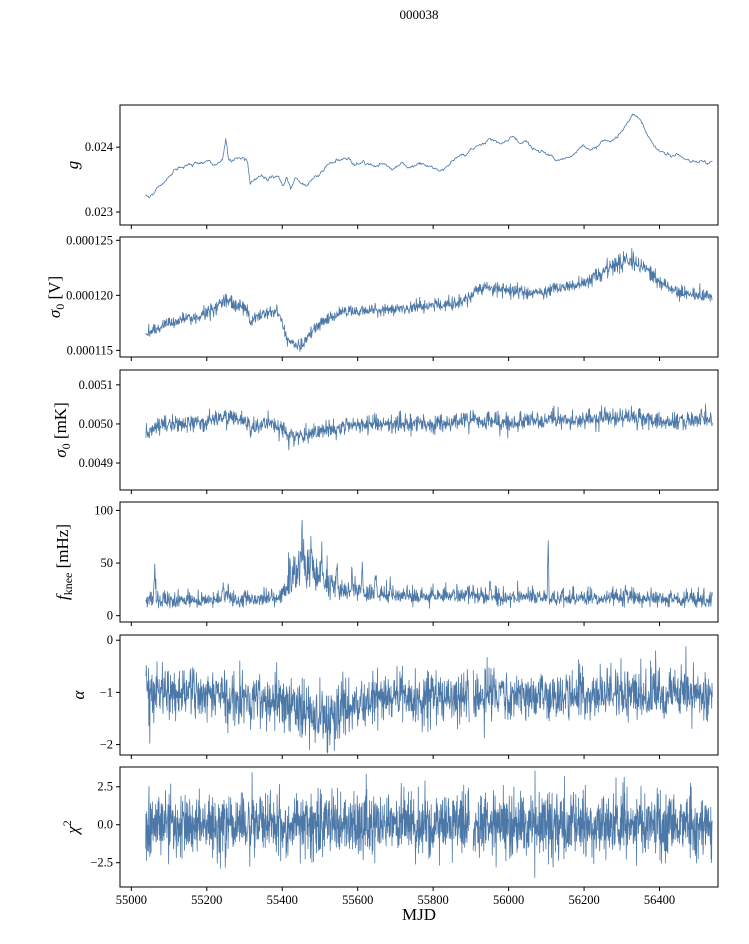 The width and height of the screenshot is (749, 944). Describe the element at coordinates (106, 692) in the screenshot. I see `y-tick-label: −1` at that location.